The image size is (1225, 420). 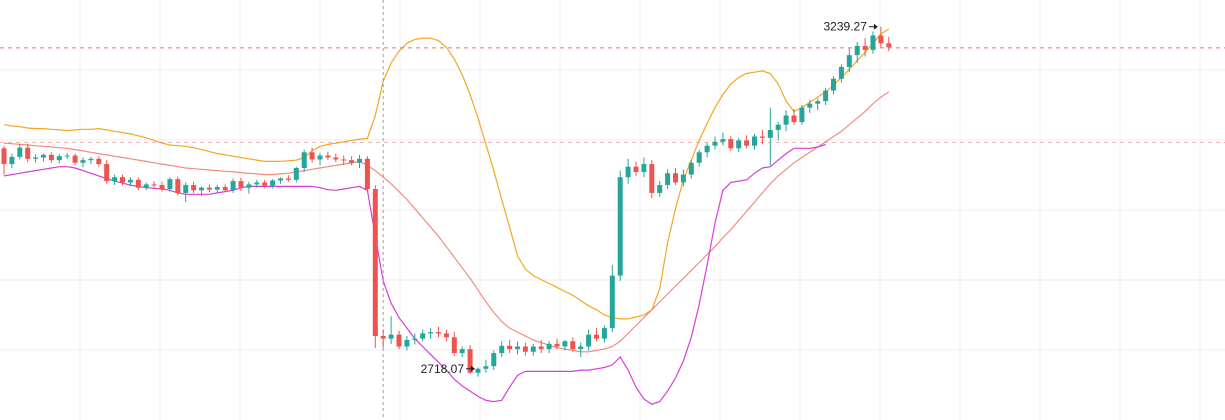 I want to click on low-arrow-head, so click(x=473, y=368).